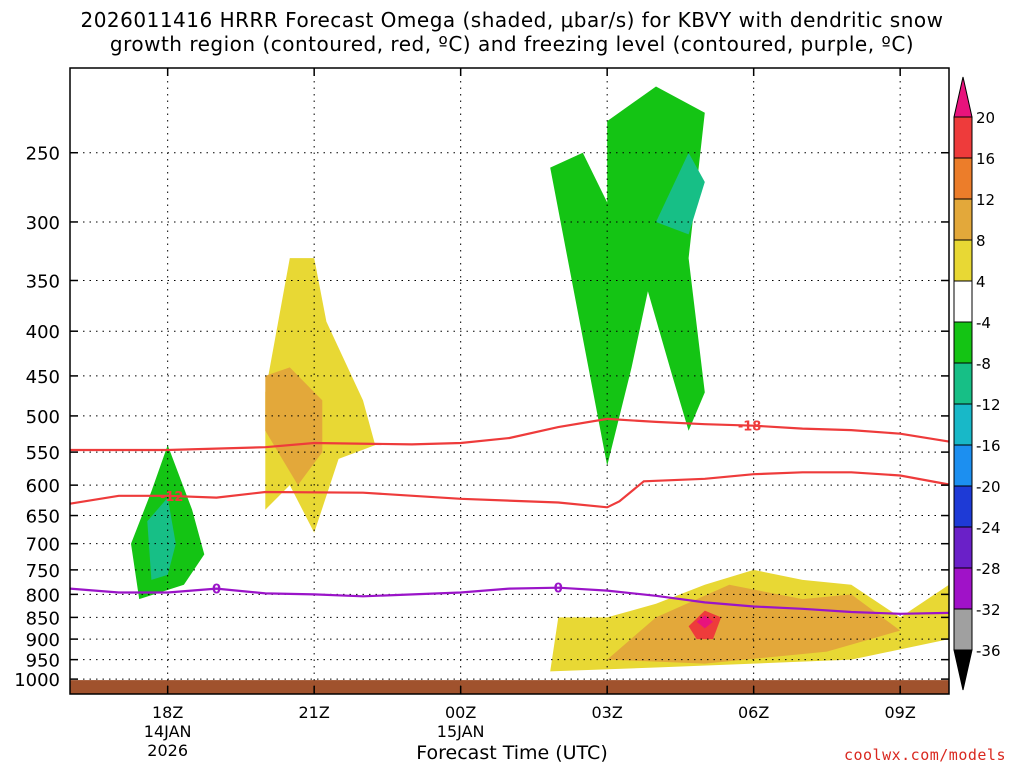 This screenshot has height=768, width=1024. I want to click on colorbar-label: -4, so click(983, 323).